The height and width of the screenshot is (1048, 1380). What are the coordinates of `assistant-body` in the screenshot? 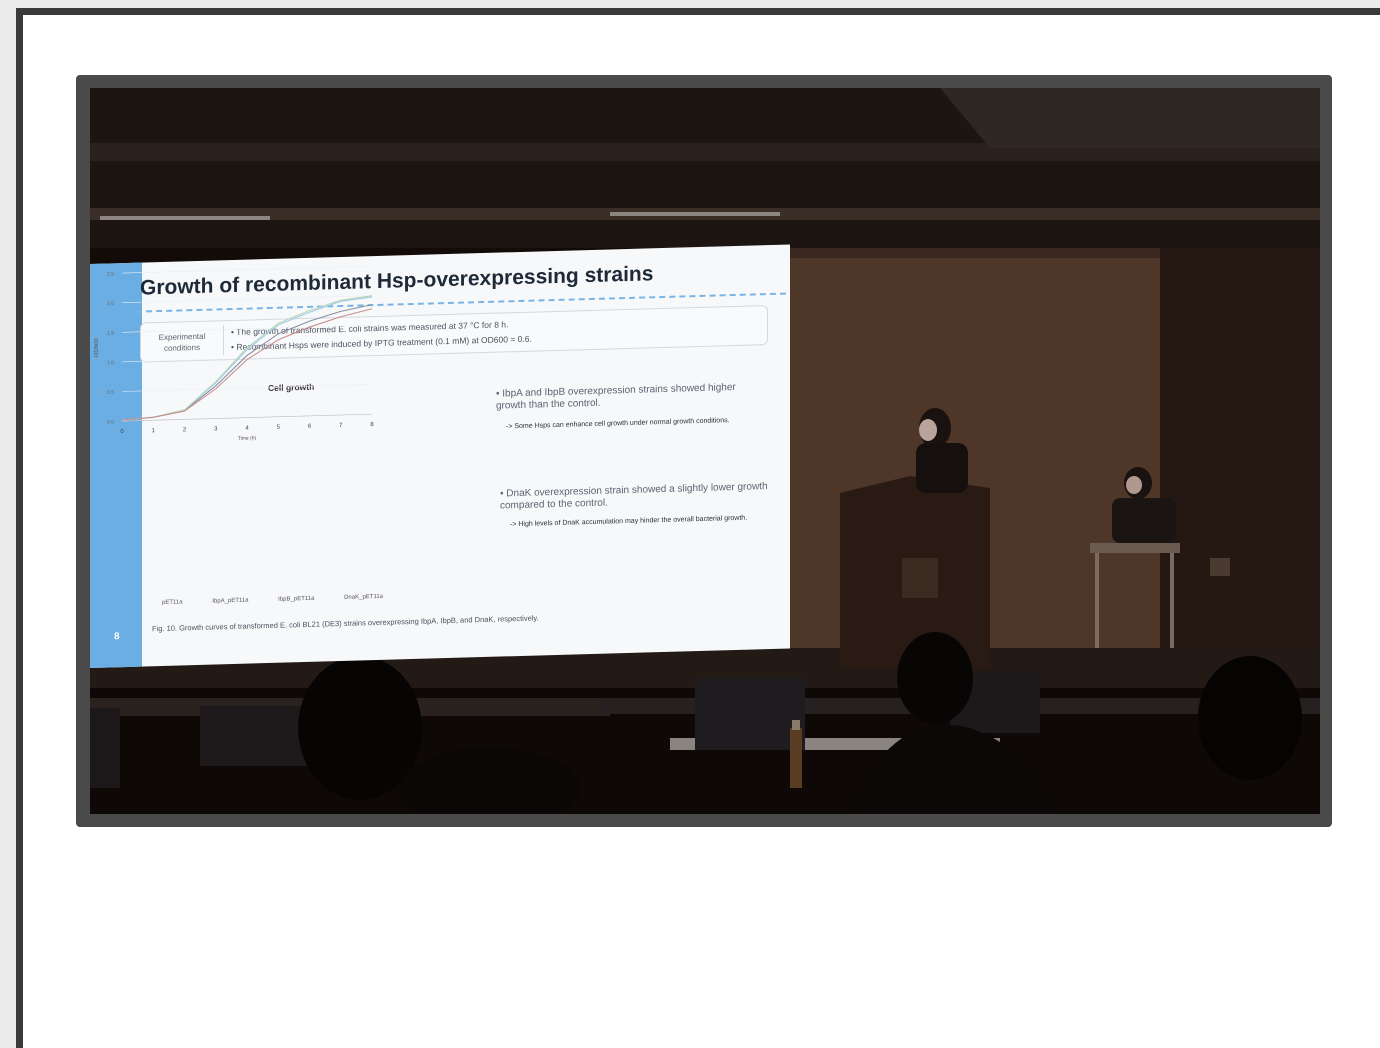 It's located at (1144, 520).